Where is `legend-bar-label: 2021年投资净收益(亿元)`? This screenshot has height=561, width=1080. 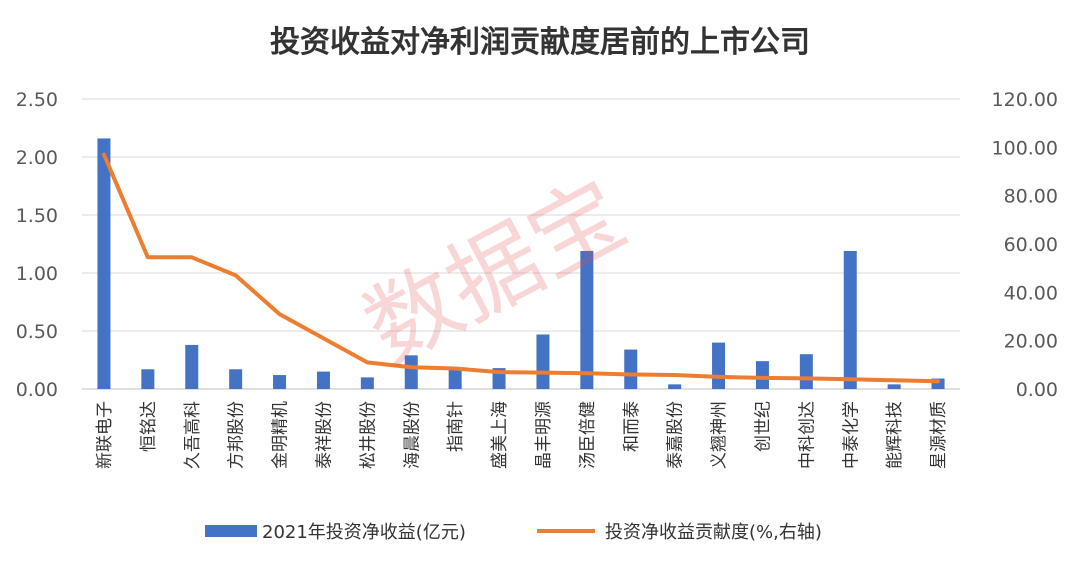
legend-bar-label: 2021年投资净收益(亿元) is located at coordinates (364, 532).